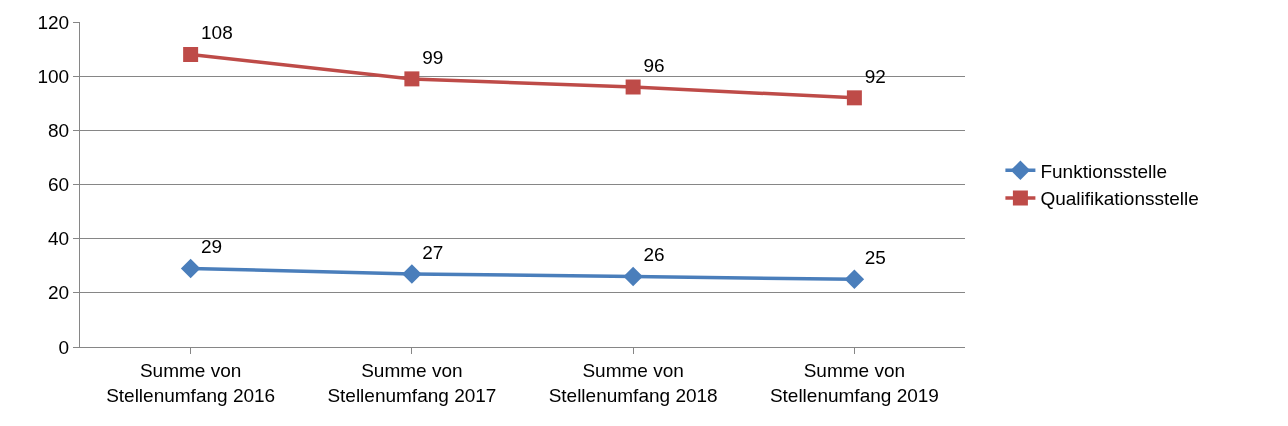 The height and width of the screenshot is (426, 1288). What do you see at coordinates (59, 185) in the screenshot?
I see `y-tick-label: 60` at bounding box center [59, 185].